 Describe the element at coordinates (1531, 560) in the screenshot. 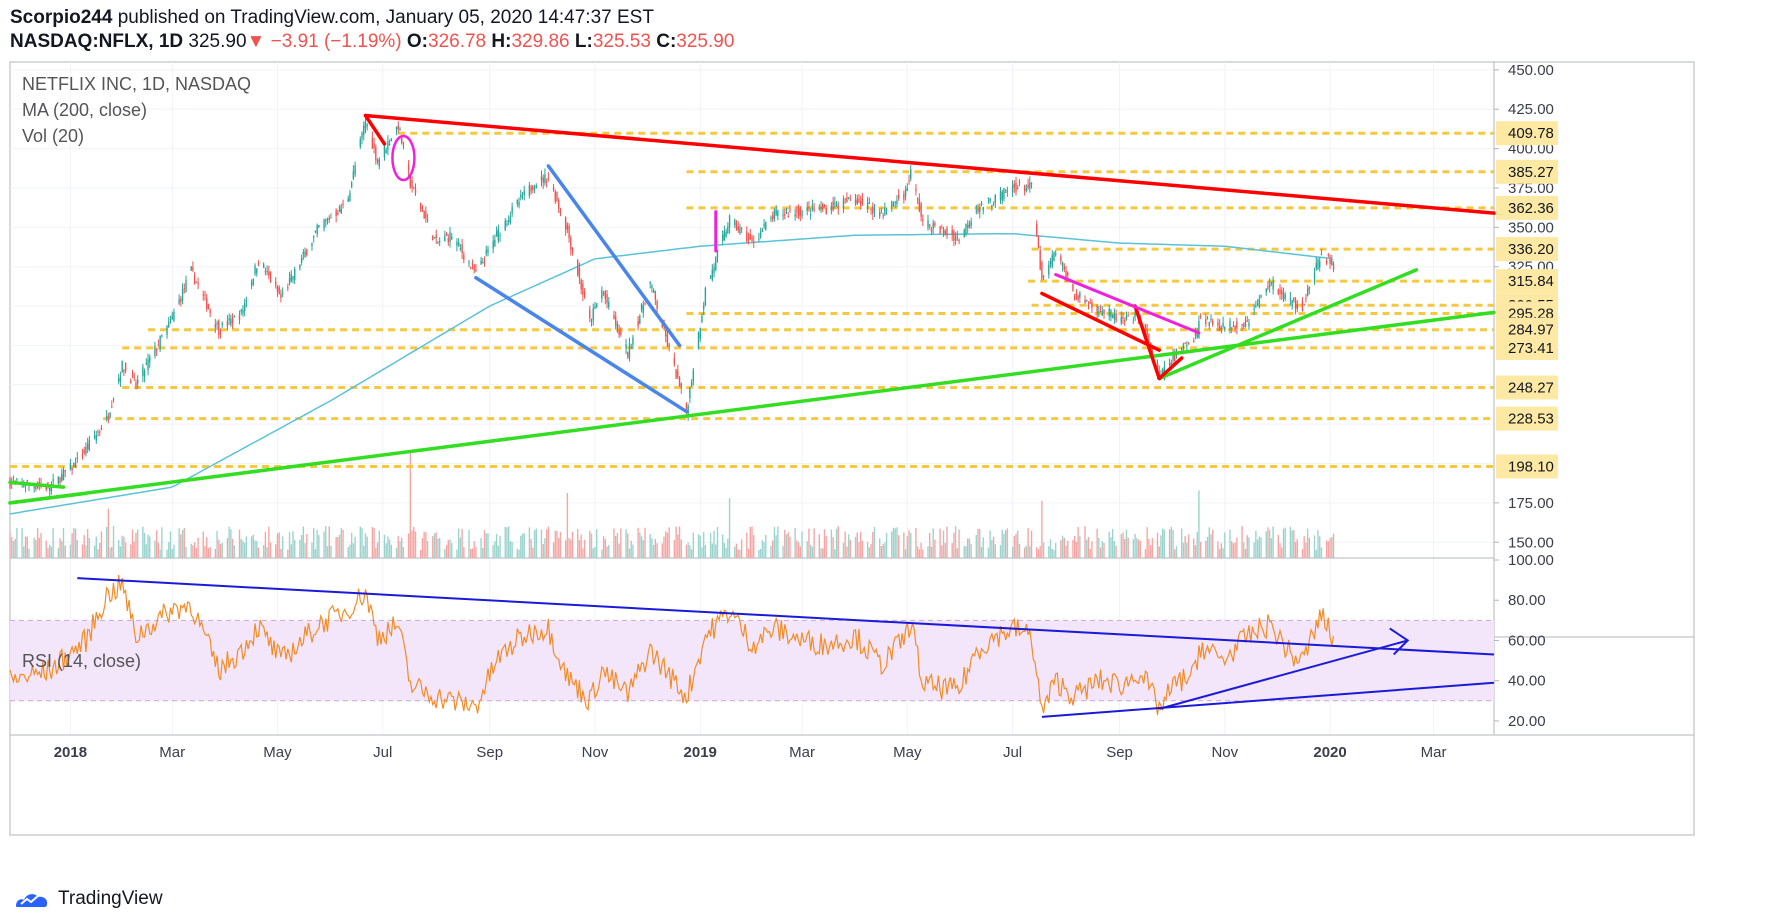

I see `rsi-tick-label: 100.00` at that location.